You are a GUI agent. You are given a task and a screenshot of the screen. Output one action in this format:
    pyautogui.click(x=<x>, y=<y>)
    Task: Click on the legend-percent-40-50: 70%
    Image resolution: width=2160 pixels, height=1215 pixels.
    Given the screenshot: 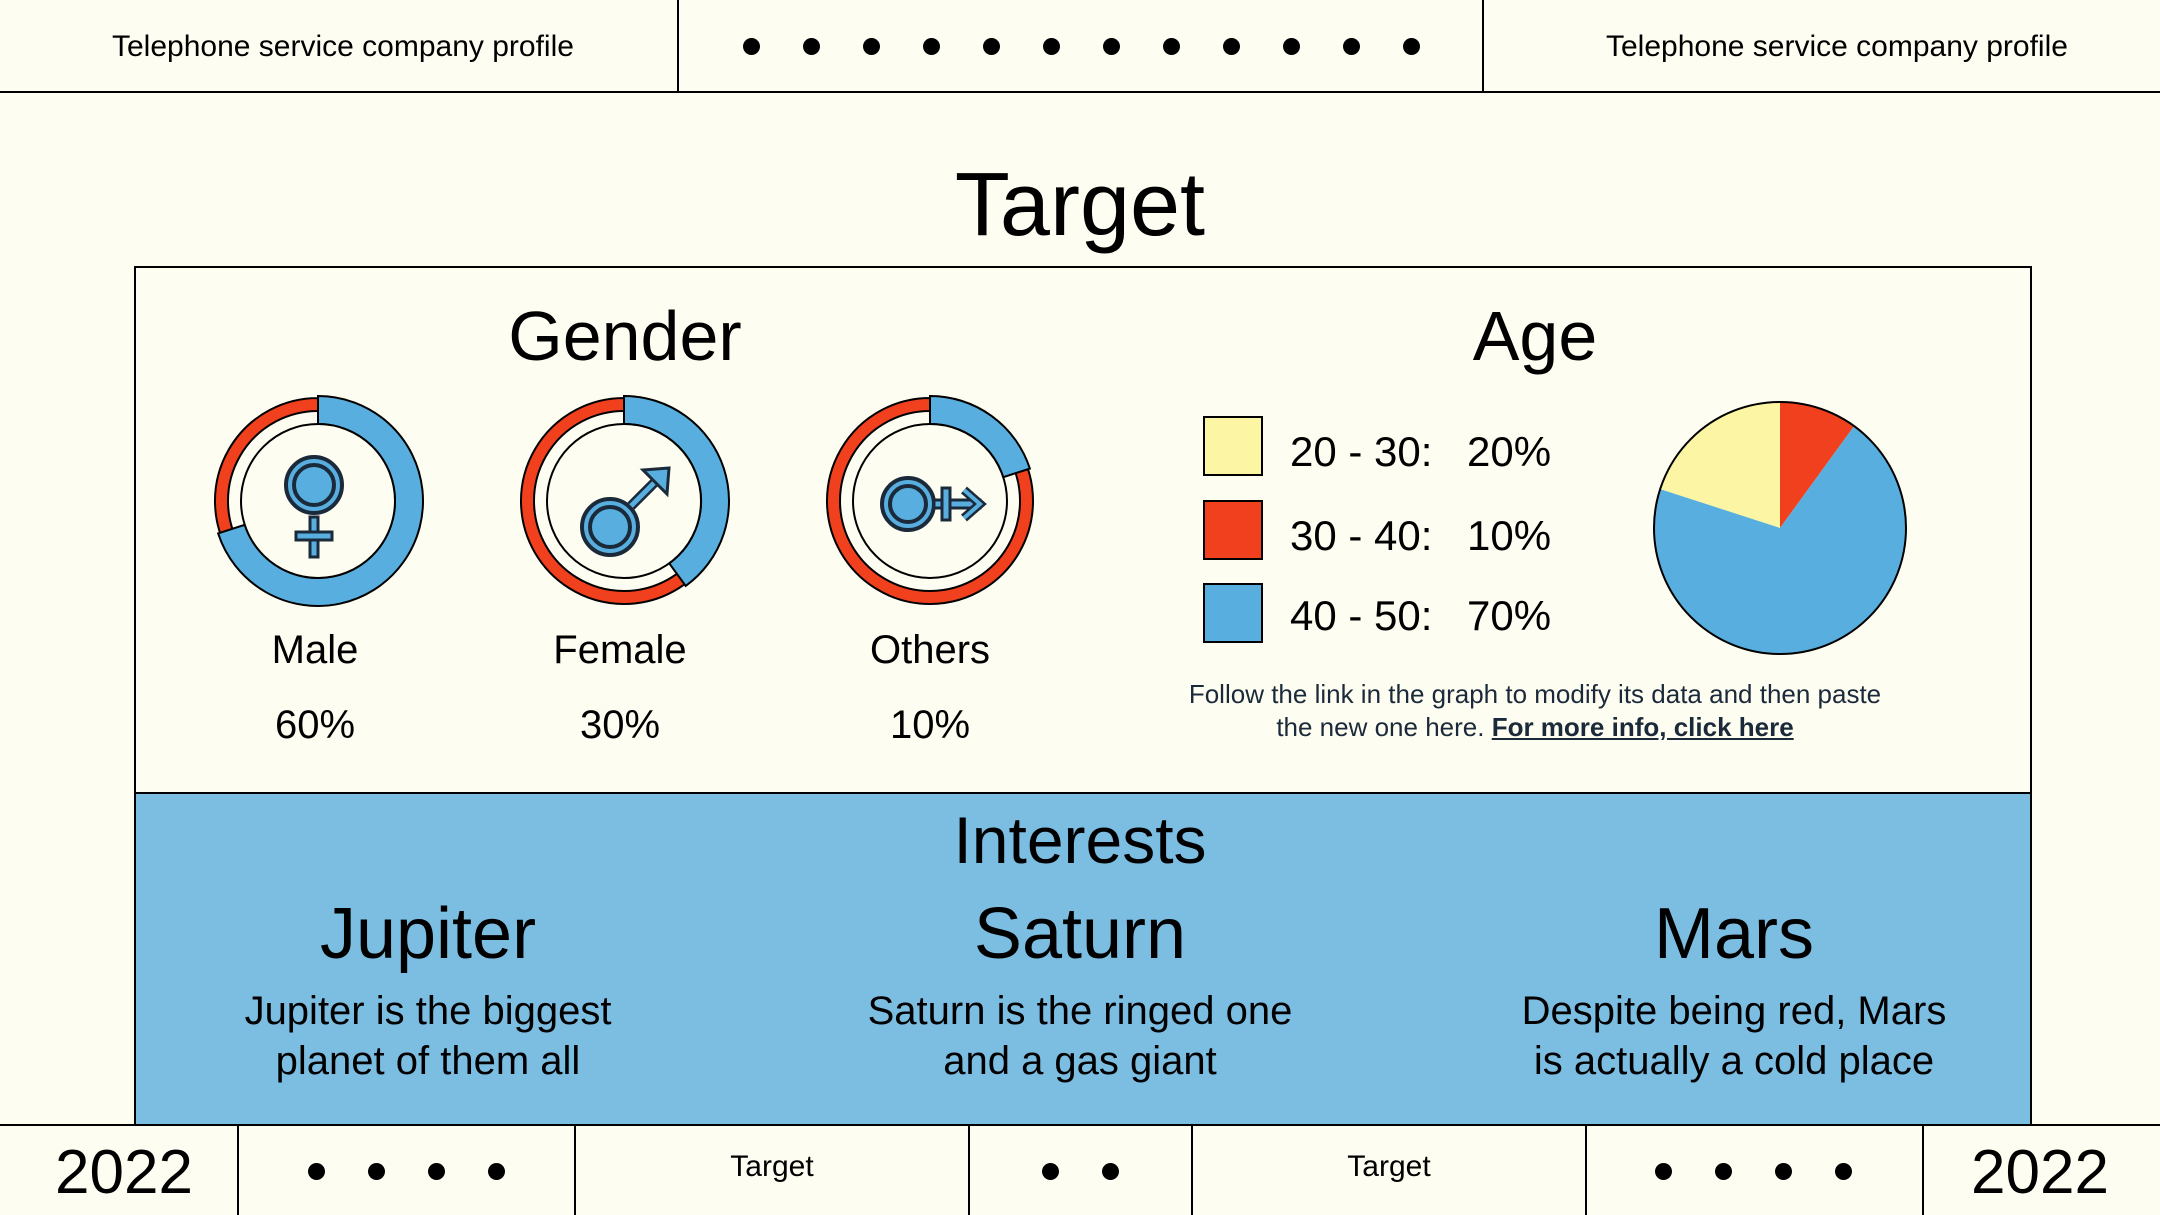 What is the action you would take?
    pyautogui.click(x=1509, y=615)
    